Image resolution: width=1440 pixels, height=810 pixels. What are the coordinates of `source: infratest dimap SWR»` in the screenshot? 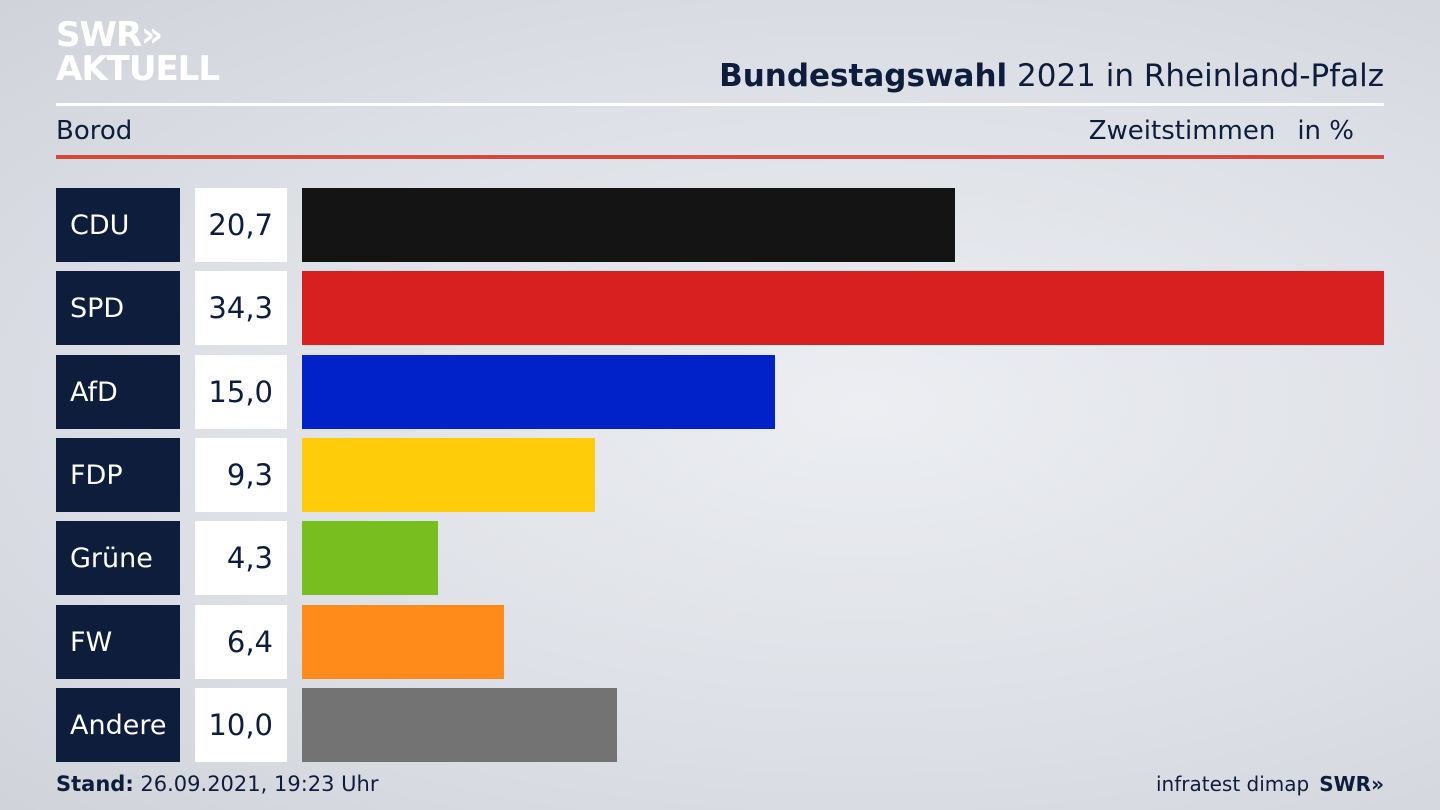 It's located at (1270, 784).